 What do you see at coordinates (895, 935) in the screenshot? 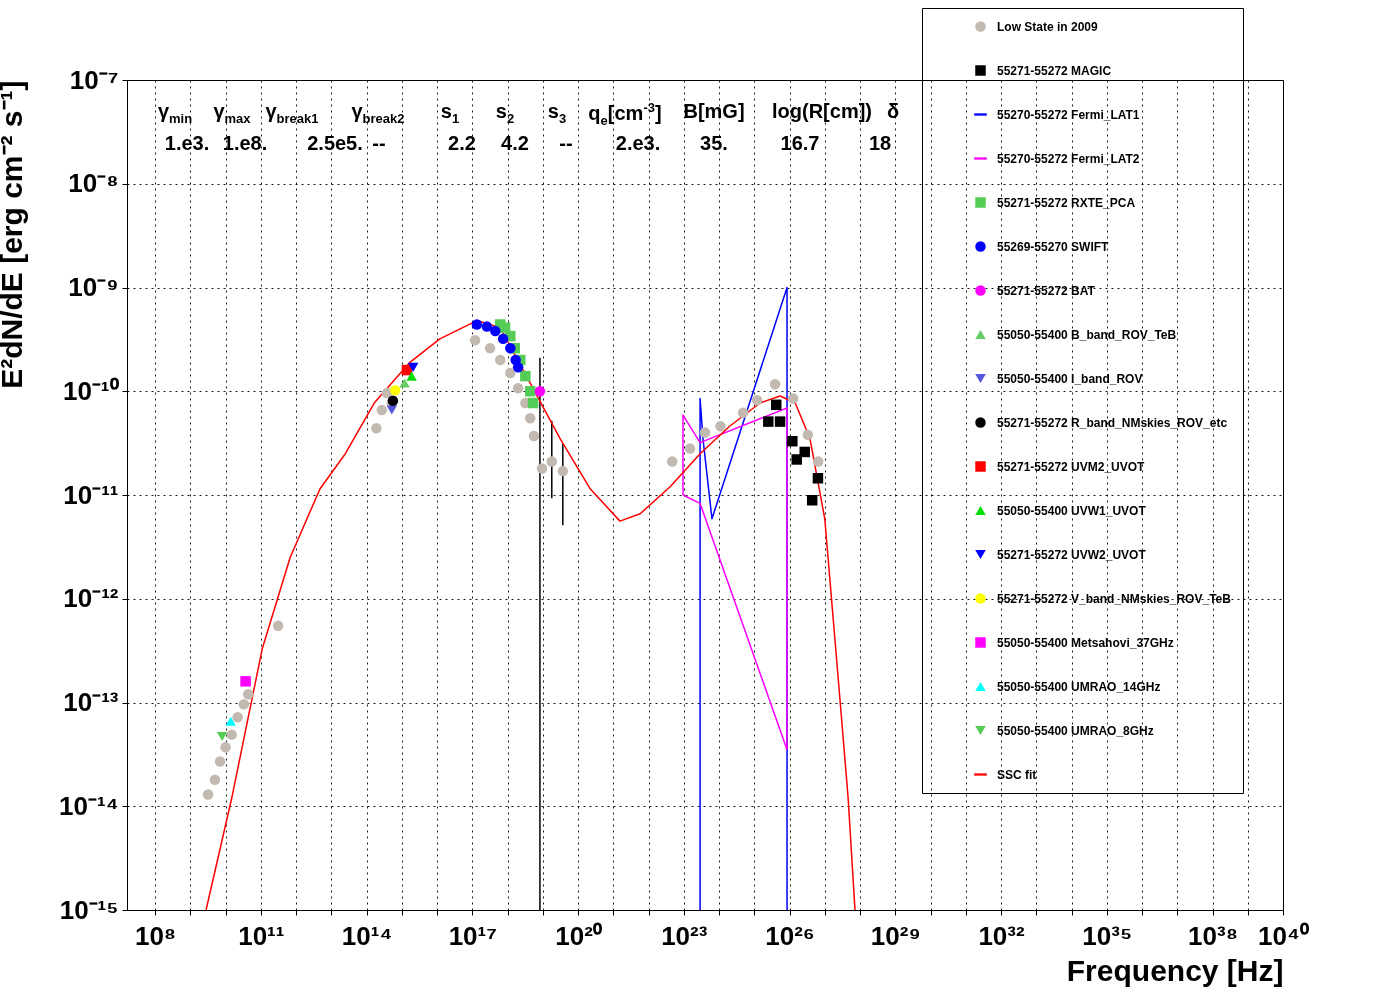
I see `x-tick-label: 10²⁹` at bounding box center [895, 935].